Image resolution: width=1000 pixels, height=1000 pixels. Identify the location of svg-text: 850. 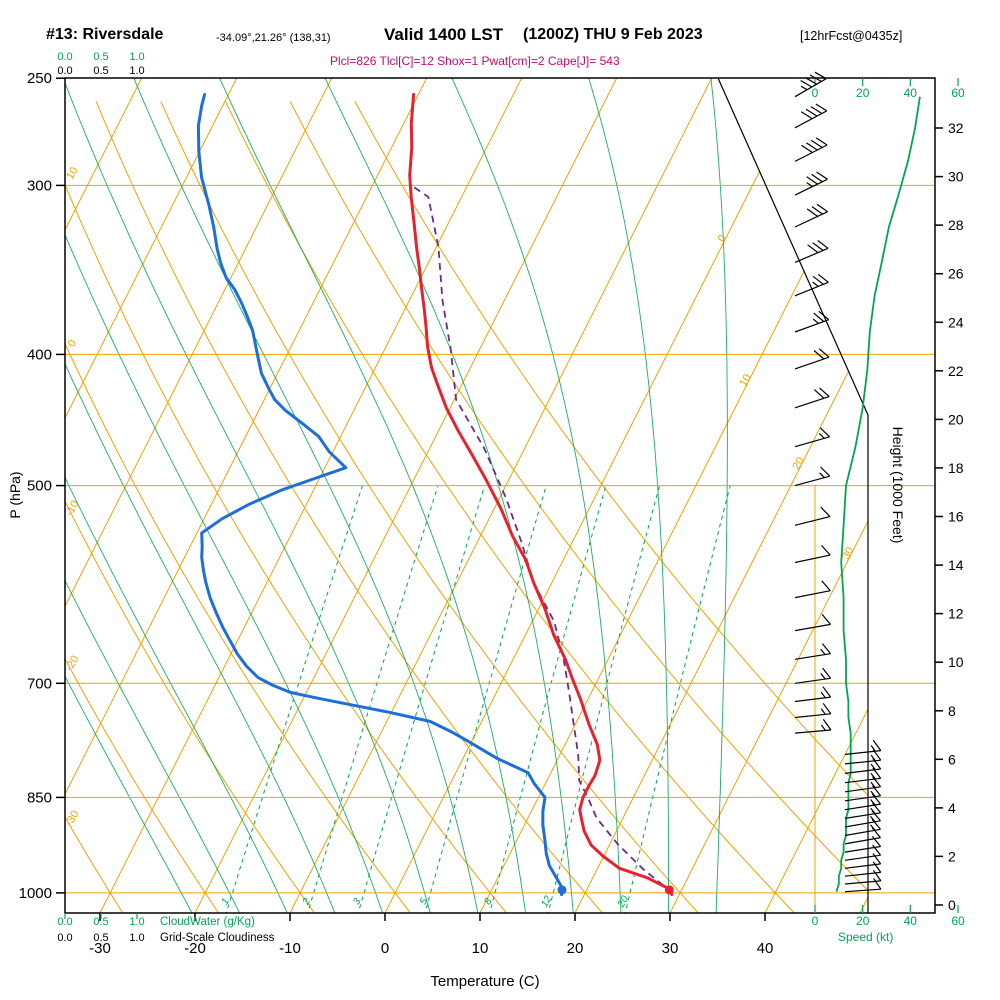
(39, 797).